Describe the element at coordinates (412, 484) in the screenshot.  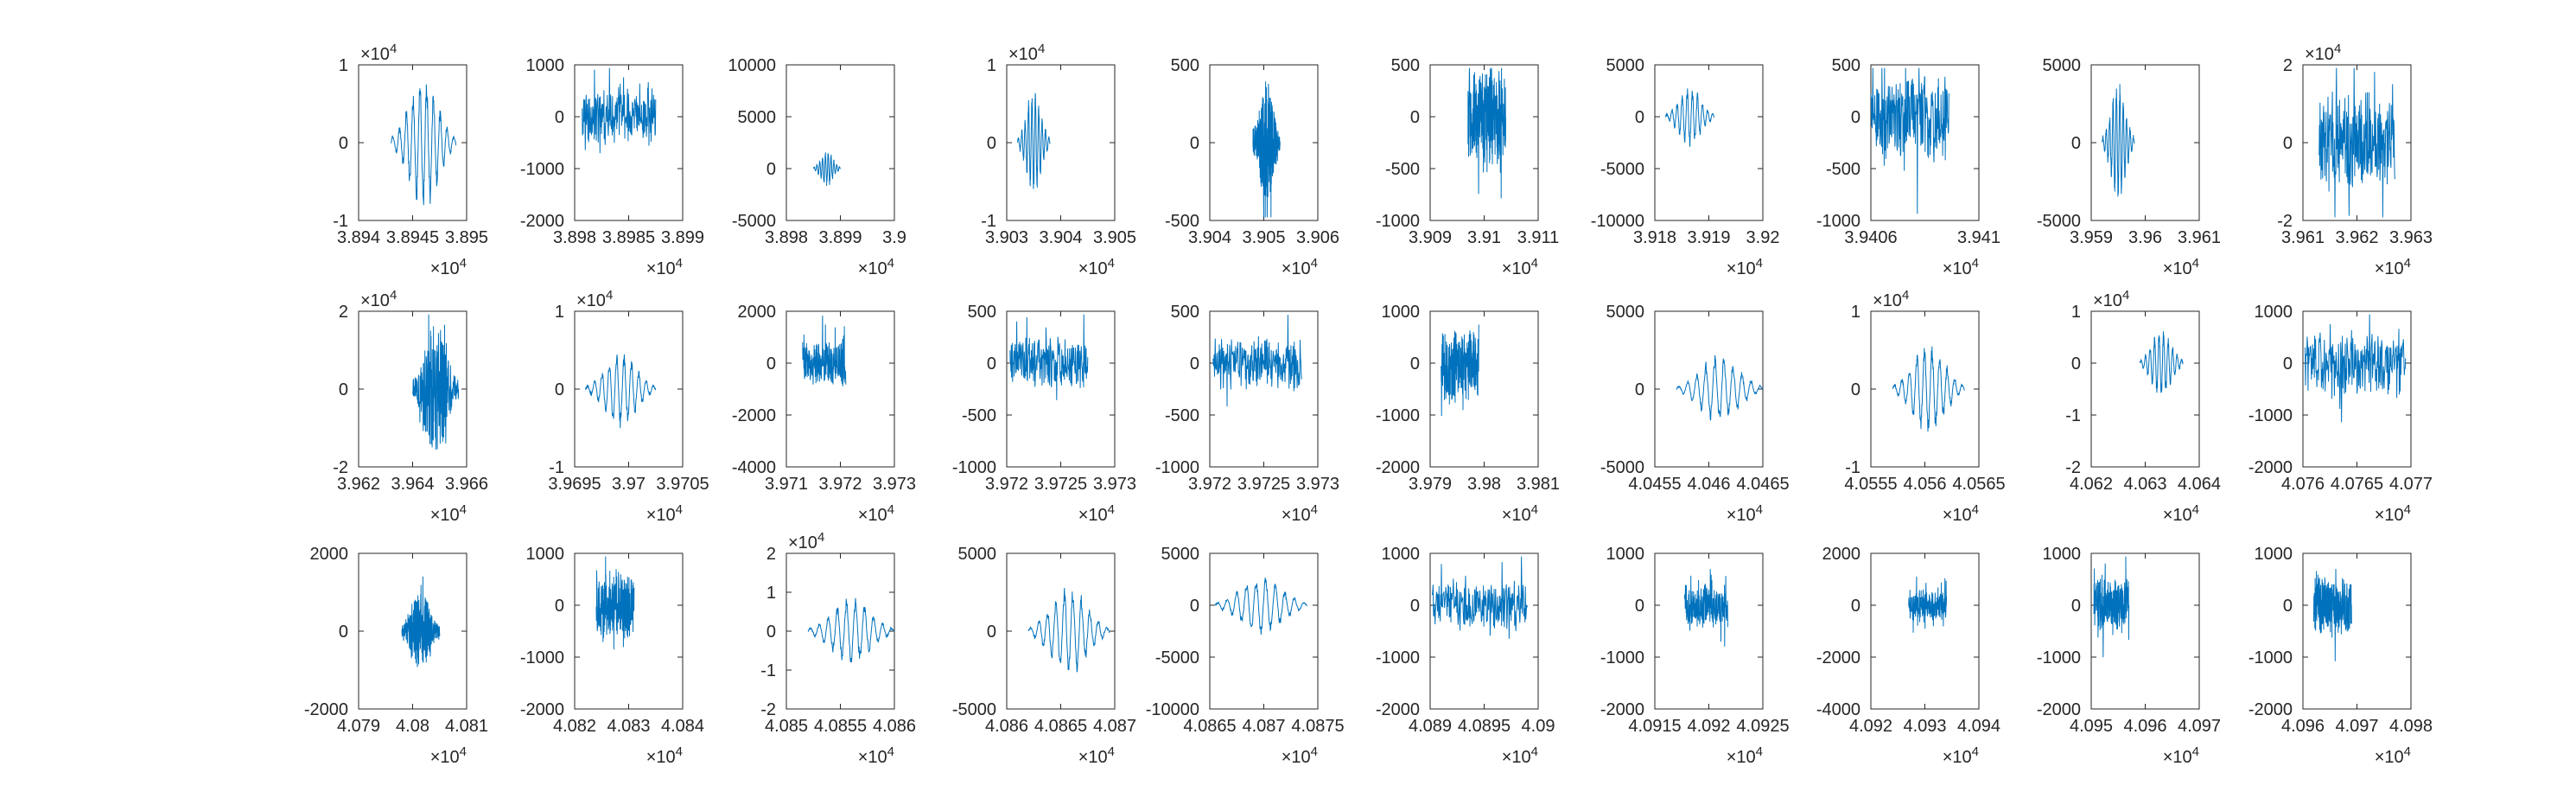
I see `x-tick-label: 3.964` at that location.